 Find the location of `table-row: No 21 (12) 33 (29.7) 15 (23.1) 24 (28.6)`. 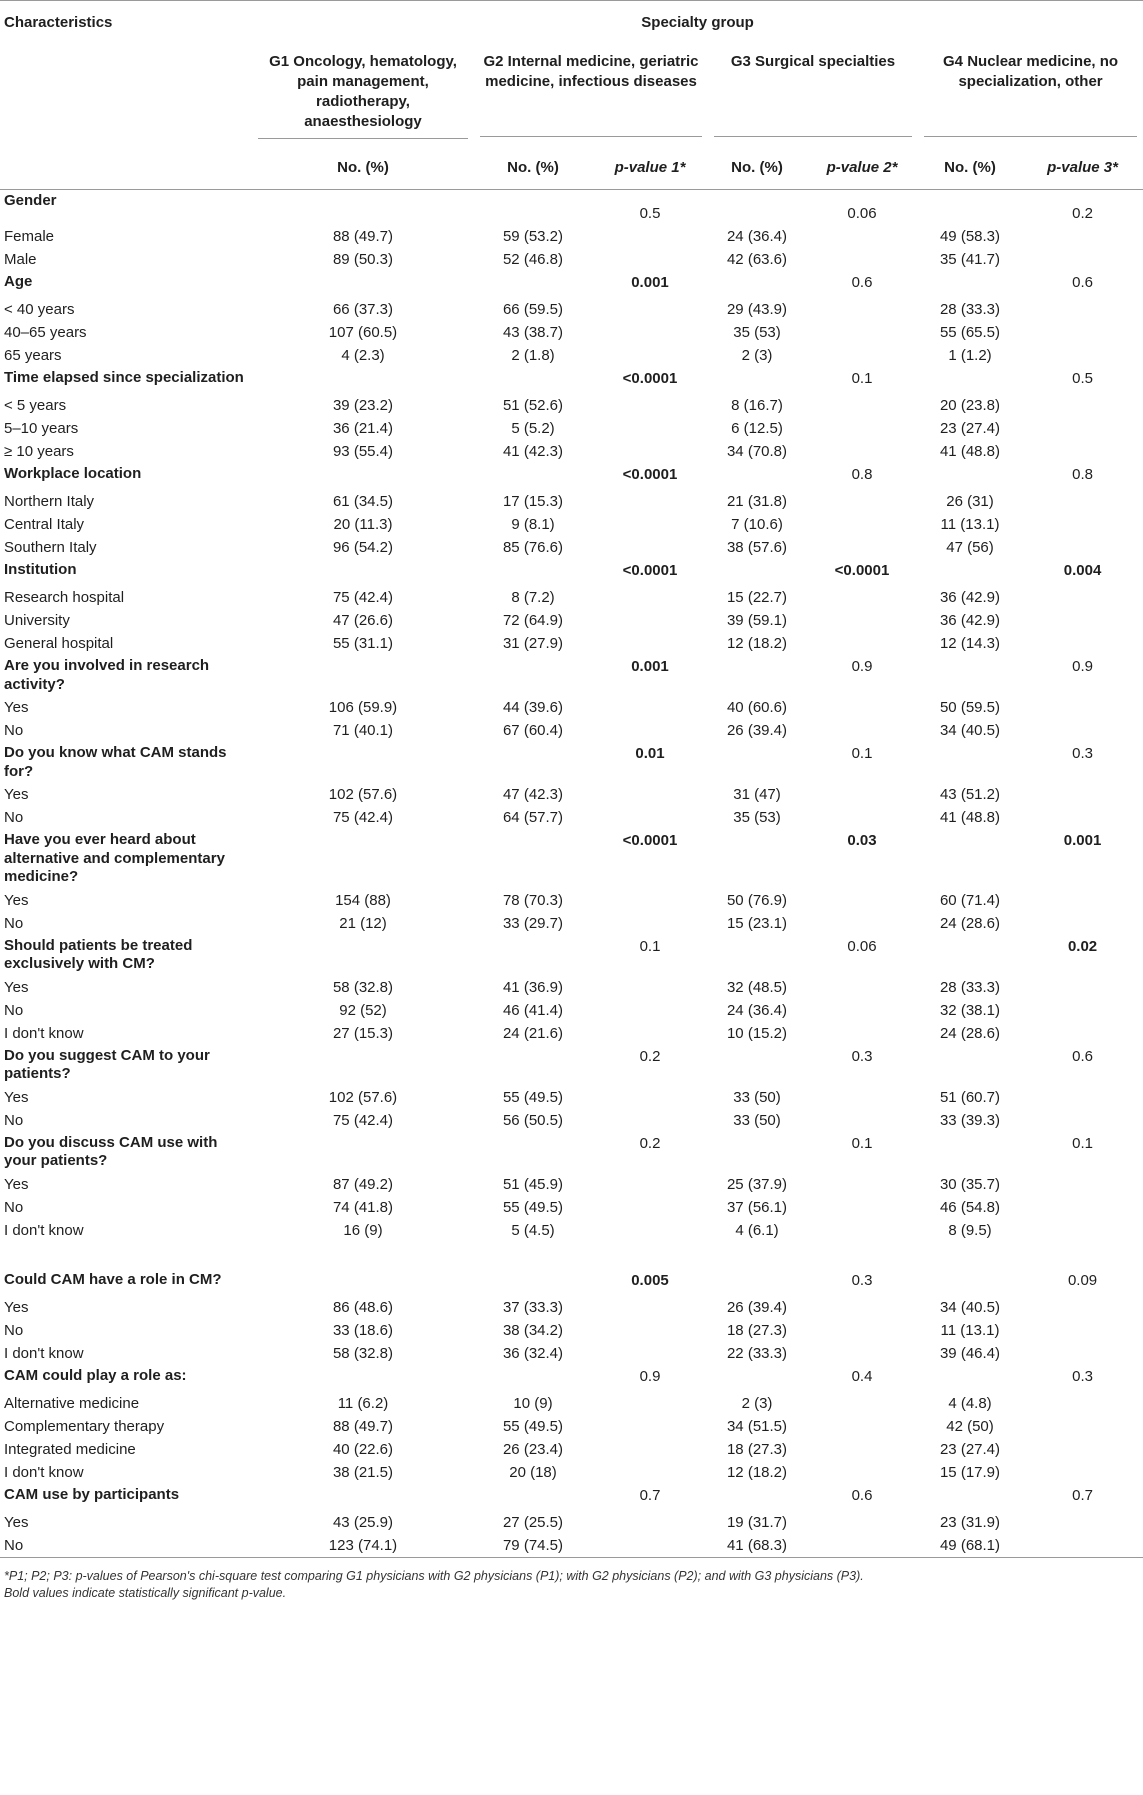

table-row: No 21 (12) 33 (29.7) 15 (23.1) 24 (28.6) is located at coordinates (571, 923).